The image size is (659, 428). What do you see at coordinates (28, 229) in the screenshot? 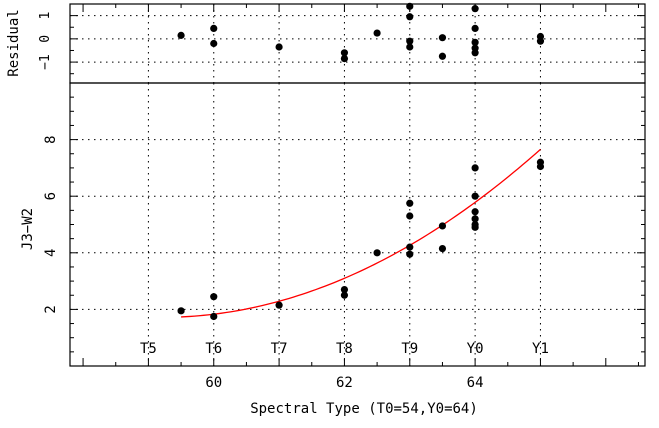
I see `main-y-axis-label: J3−W2` at bounding box center [28, 229].